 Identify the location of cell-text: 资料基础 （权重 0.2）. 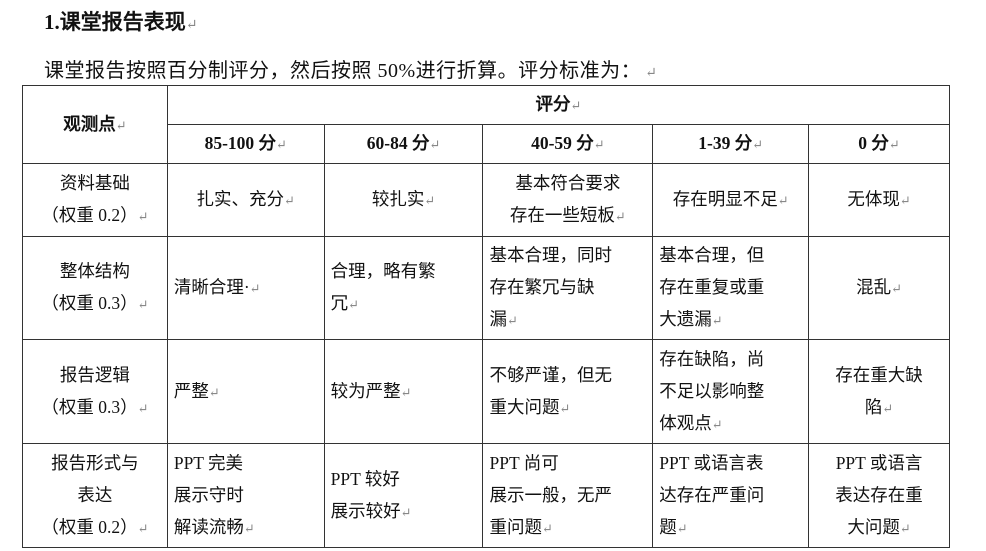
(94, 199).